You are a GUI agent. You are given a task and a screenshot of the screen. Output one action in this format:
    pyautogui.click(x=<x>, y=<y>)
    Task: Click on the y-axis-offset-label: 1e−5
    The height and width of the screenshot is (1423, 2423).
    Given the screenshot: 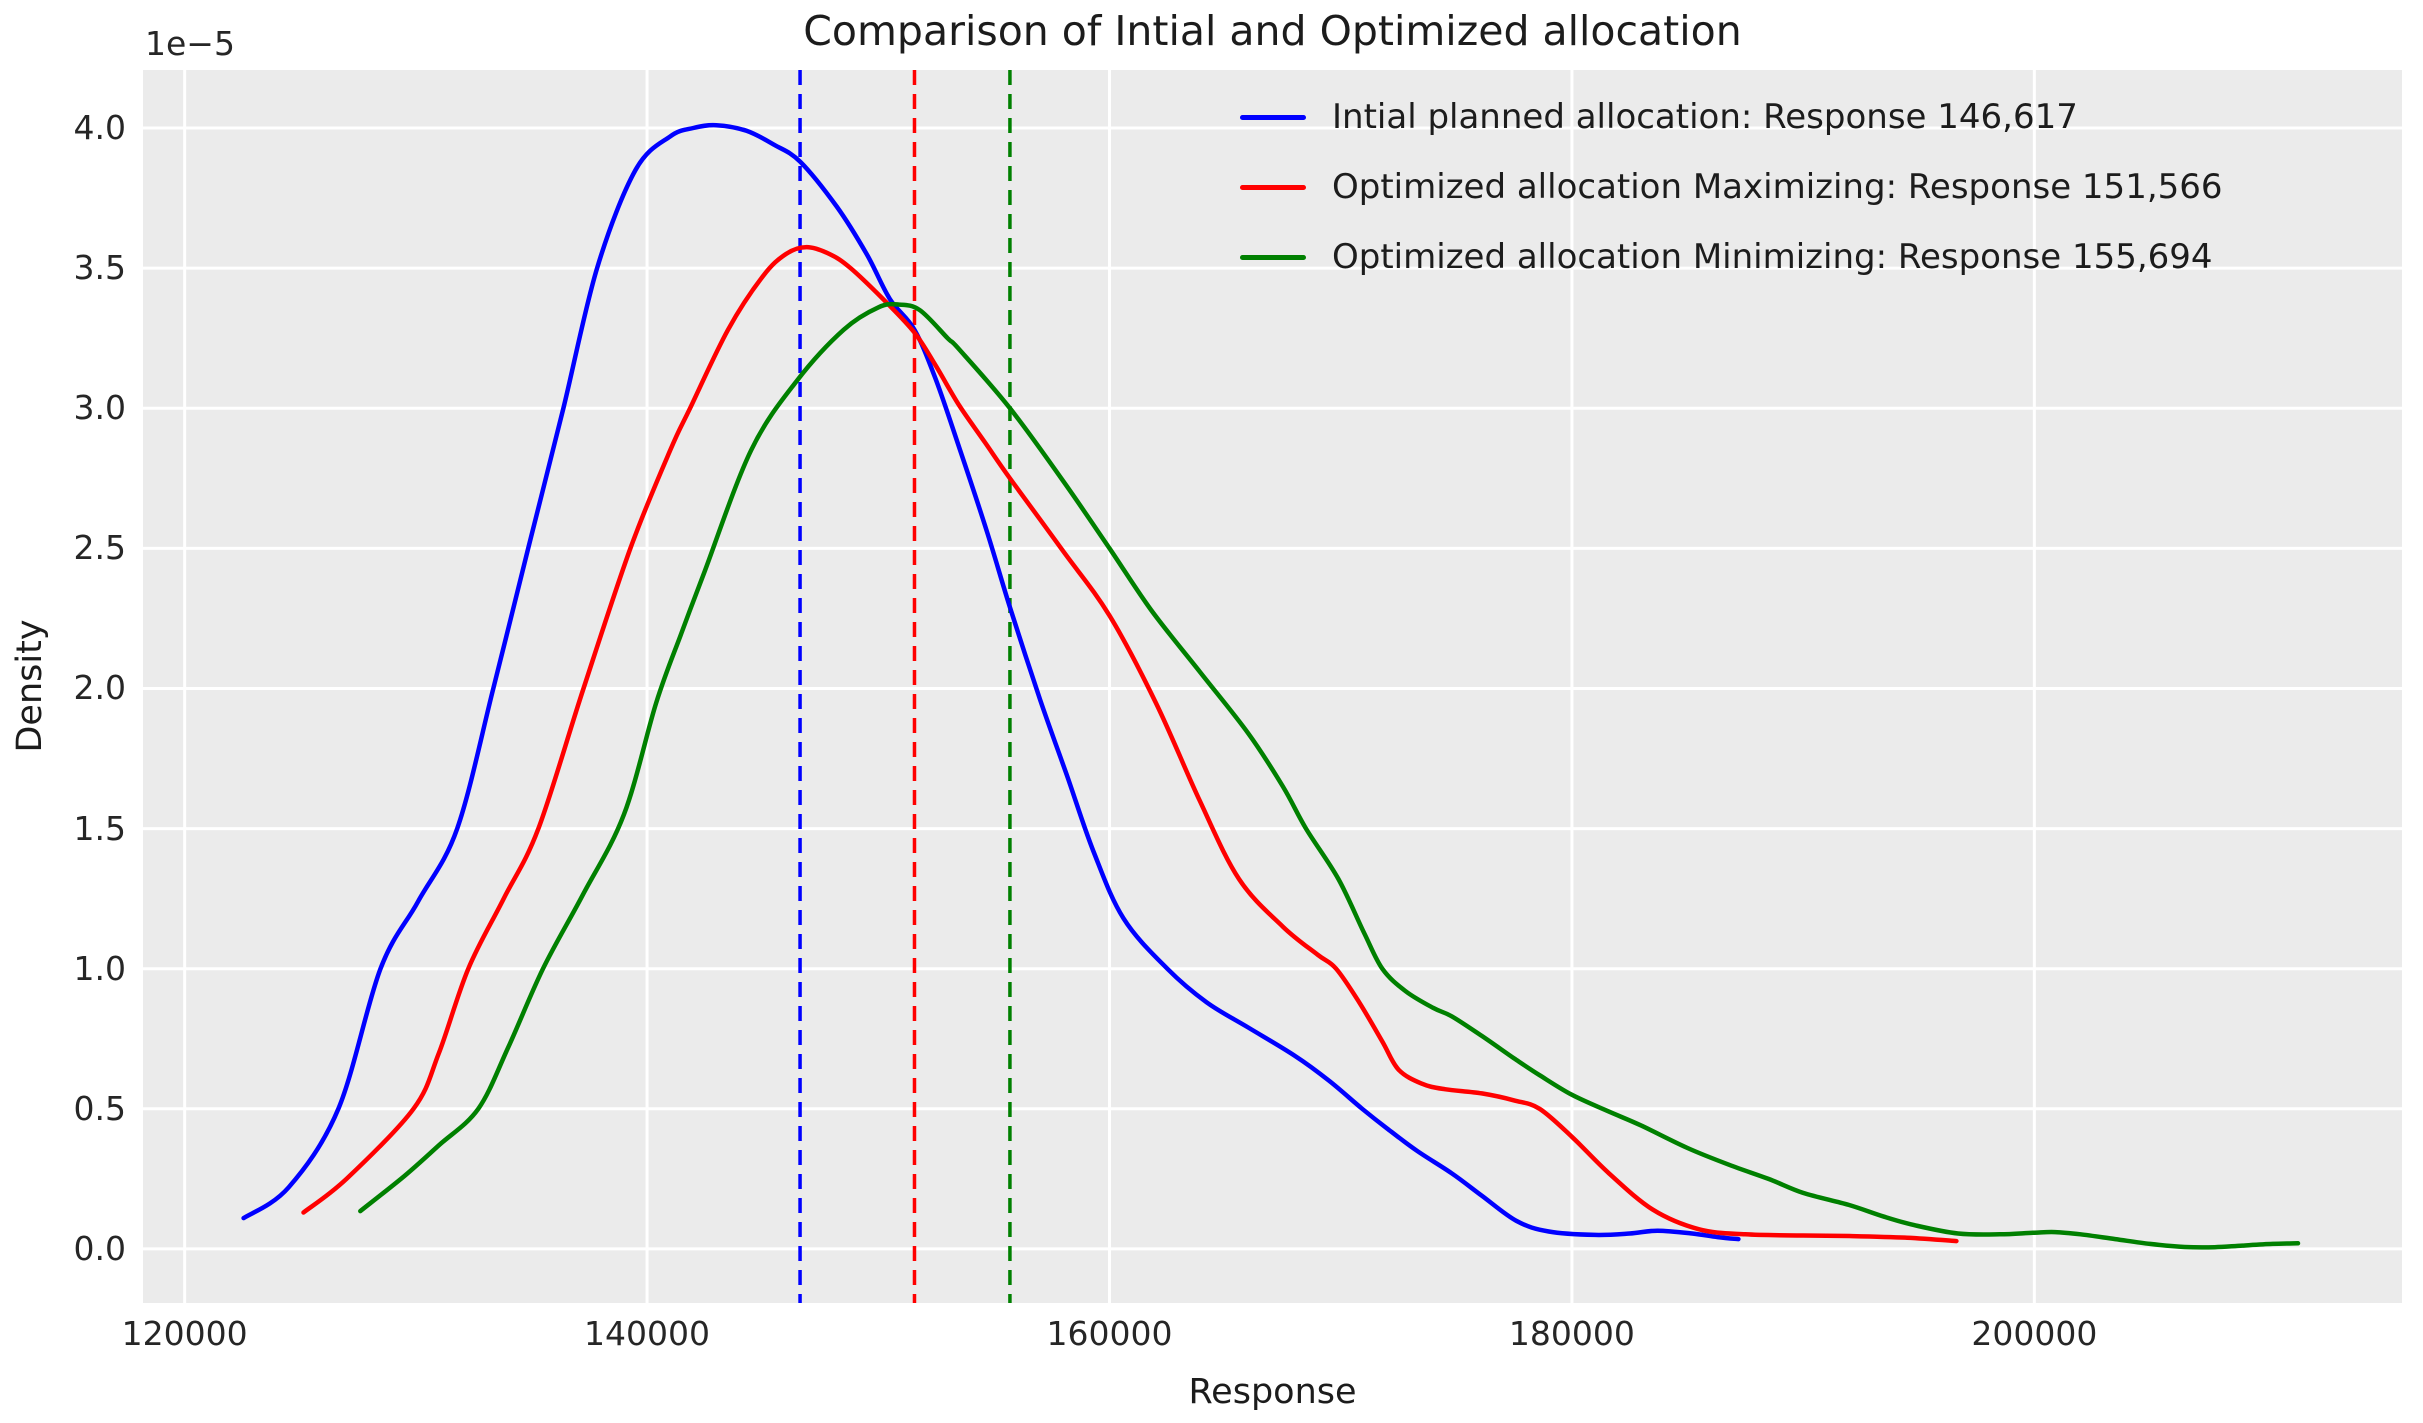 What is the action you would take?
    pyautogui.click(x=190, y=43)
    